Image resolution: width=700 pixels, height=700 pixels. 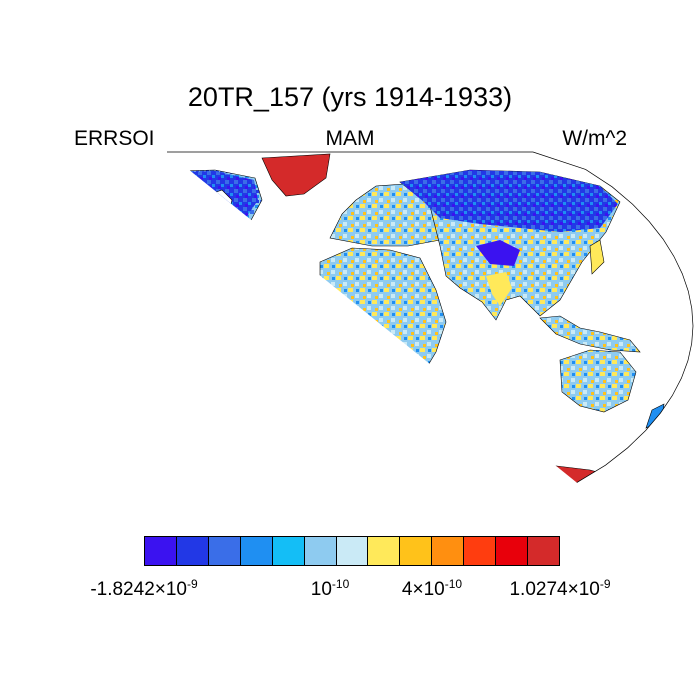 I want to click on plot-title: 20TR_157 (yrs 1914-1933), so click(x=350, y=97).